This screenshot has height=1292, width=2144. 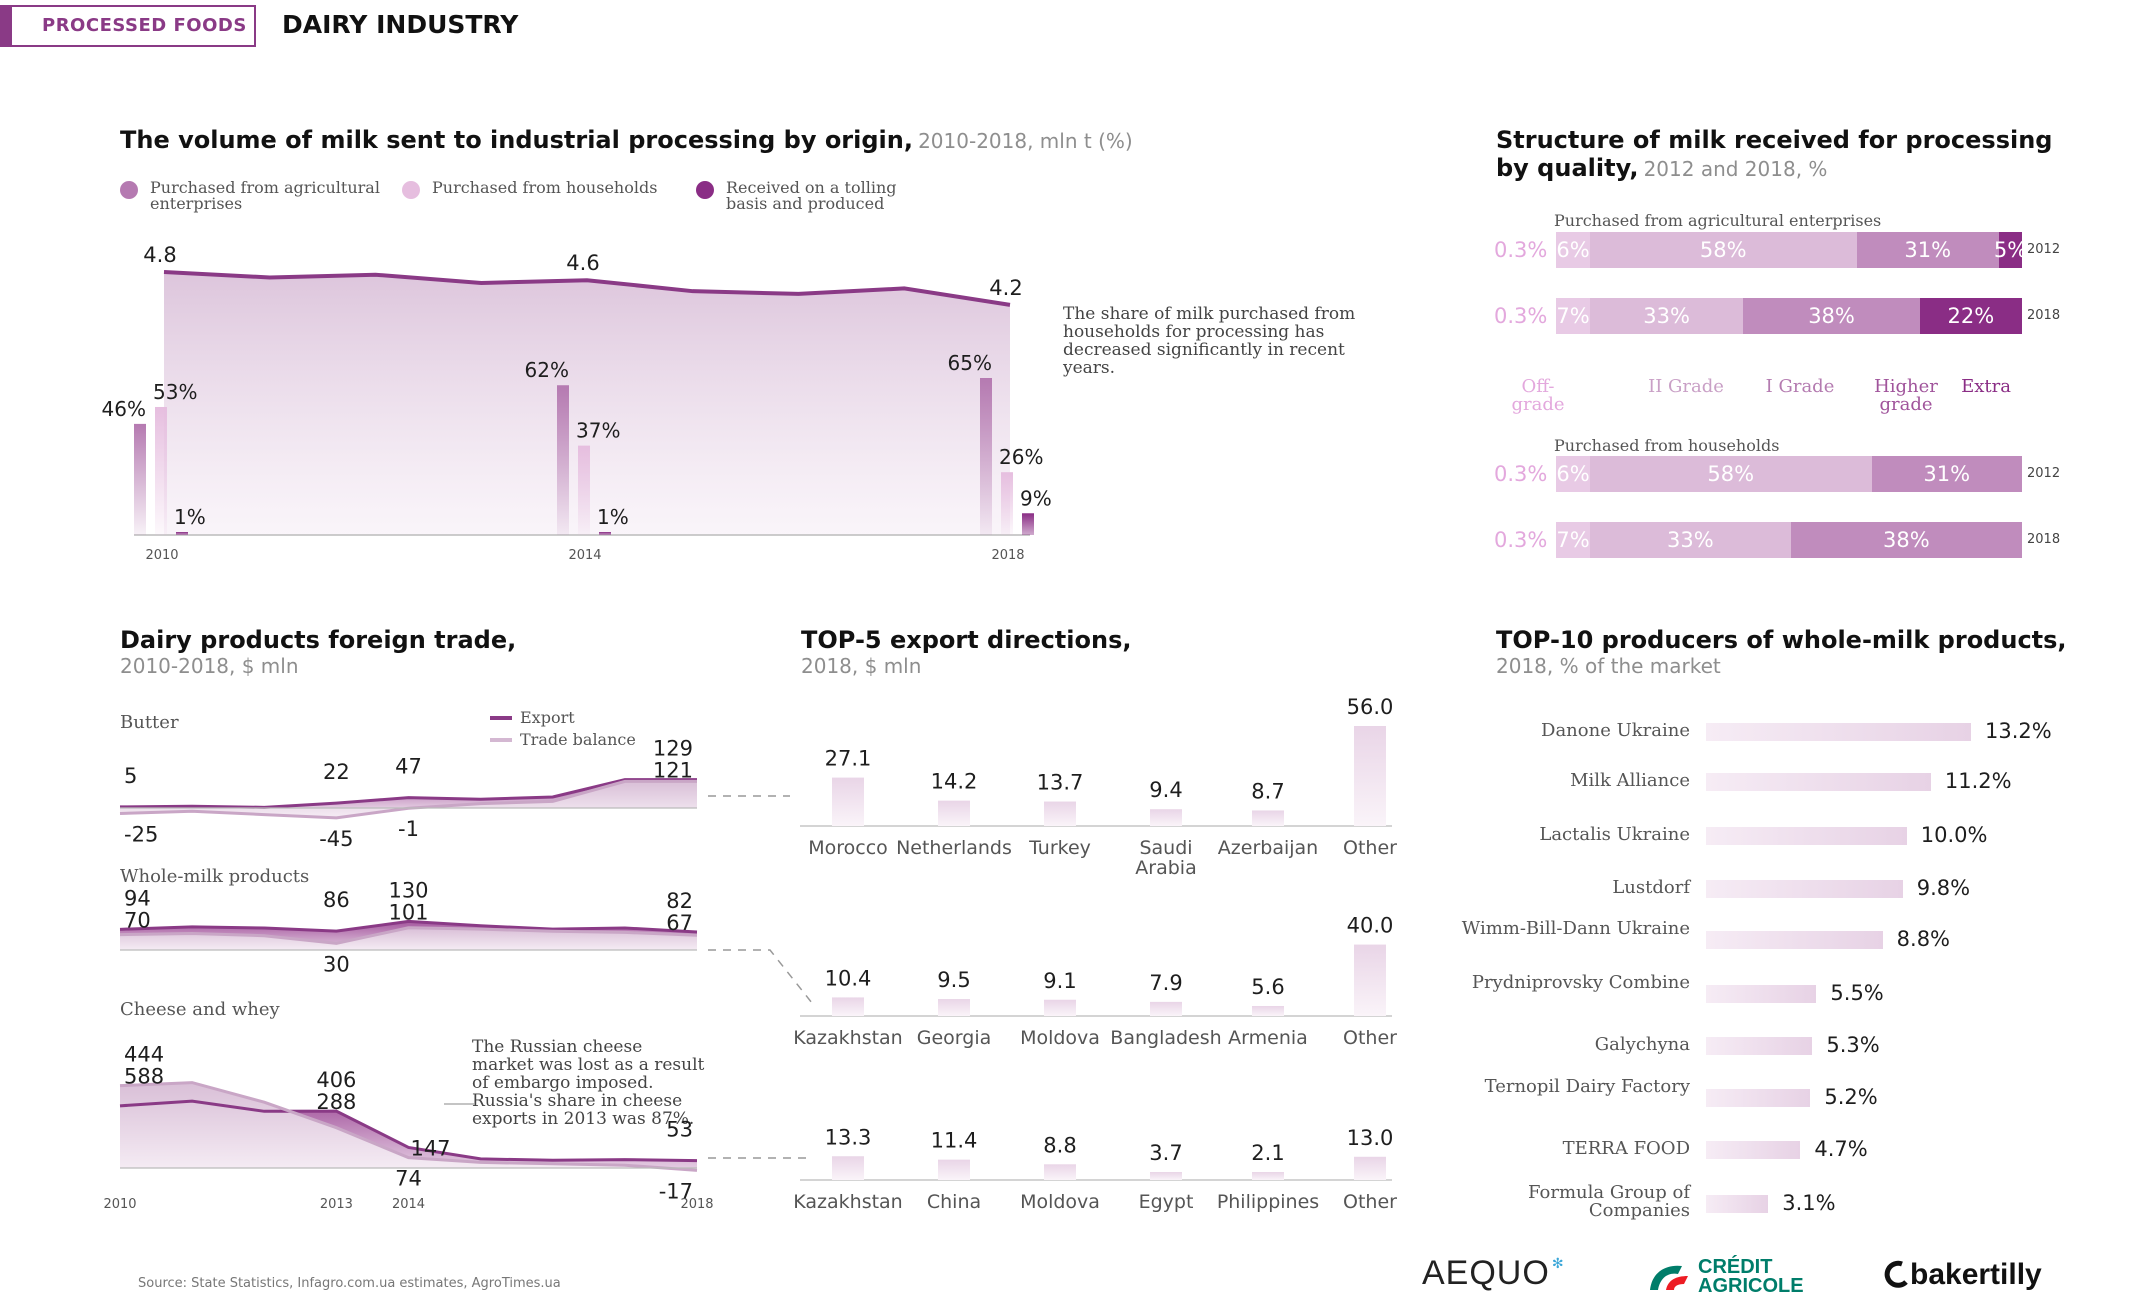 What do you see at coordinates (1557, 1264) in the screenshot?
I see `snowflake-icon: ✻` at bounding box center [1557, 1264].